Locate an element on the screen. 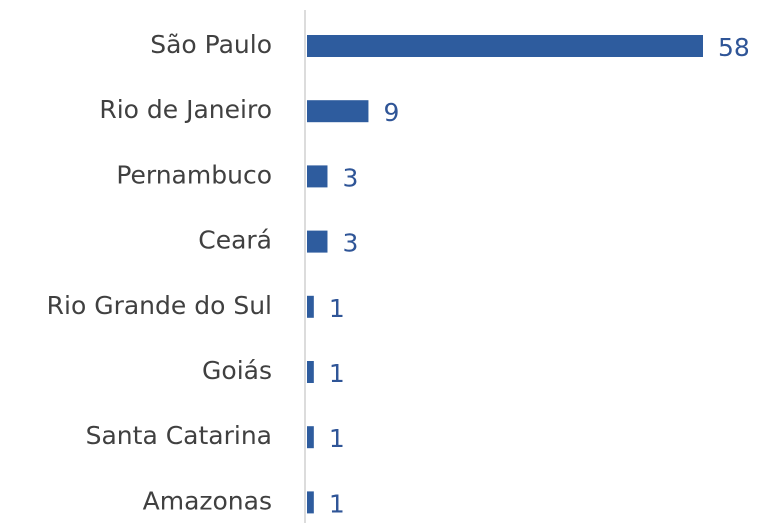 The height and width of the screenshot is (523, 757). category-label: Goiás is located at coordinates (237, 370).